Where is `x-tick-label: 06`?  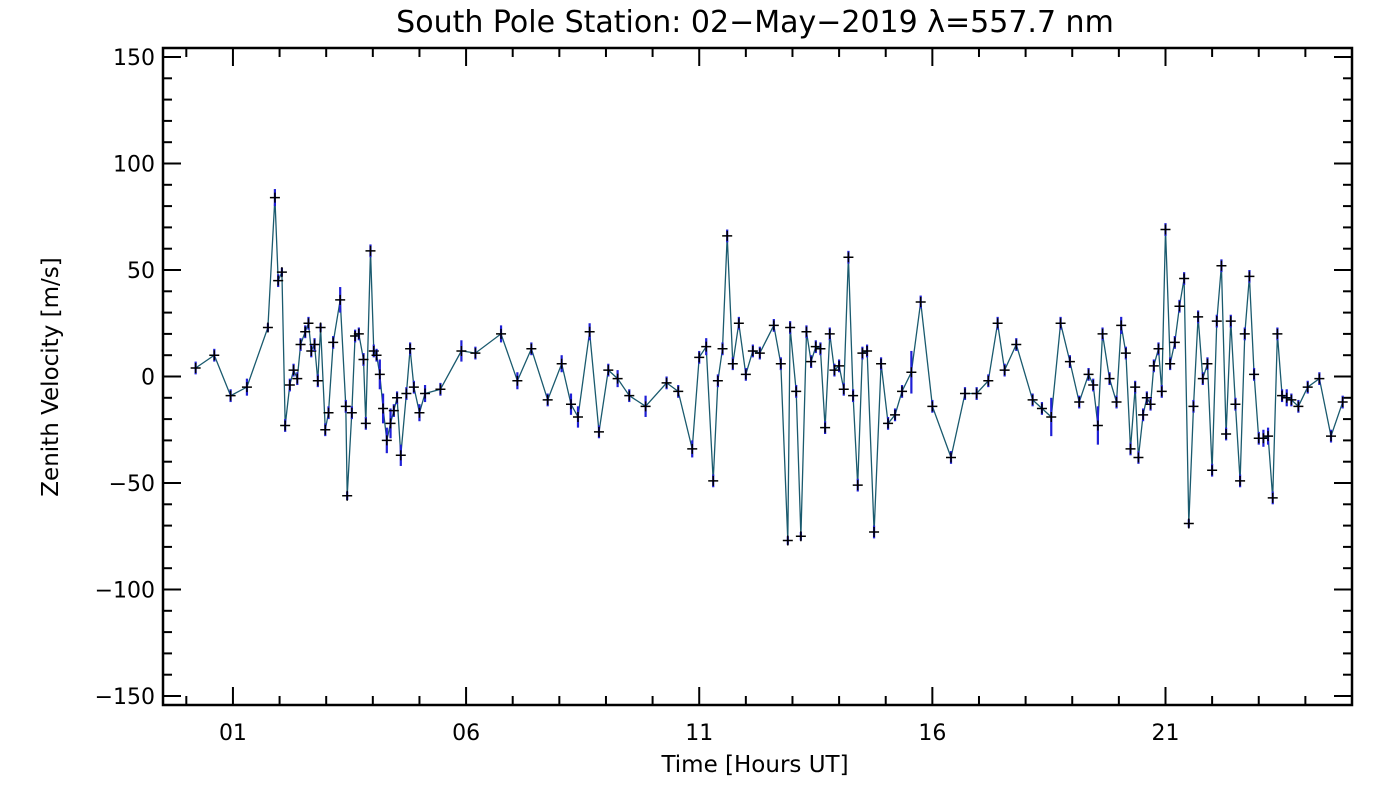 x-tick-label: 06 is located at coordinates (466, 733).